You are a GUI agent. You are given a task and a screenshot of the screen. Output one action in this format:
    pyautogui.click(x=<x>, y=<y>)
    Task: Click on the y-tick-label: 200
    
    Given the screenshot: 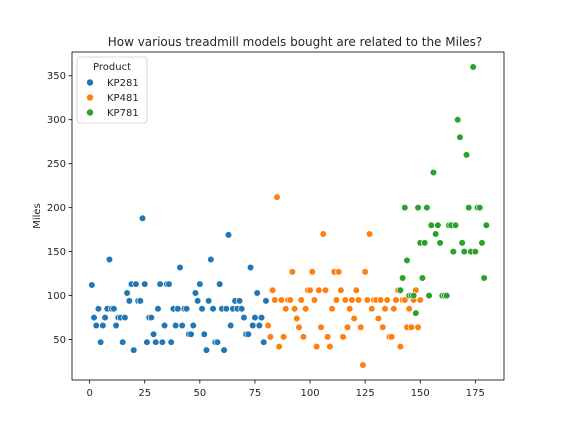 What is the action you would take?
    pyautogui.click(x=56, y=208)
    